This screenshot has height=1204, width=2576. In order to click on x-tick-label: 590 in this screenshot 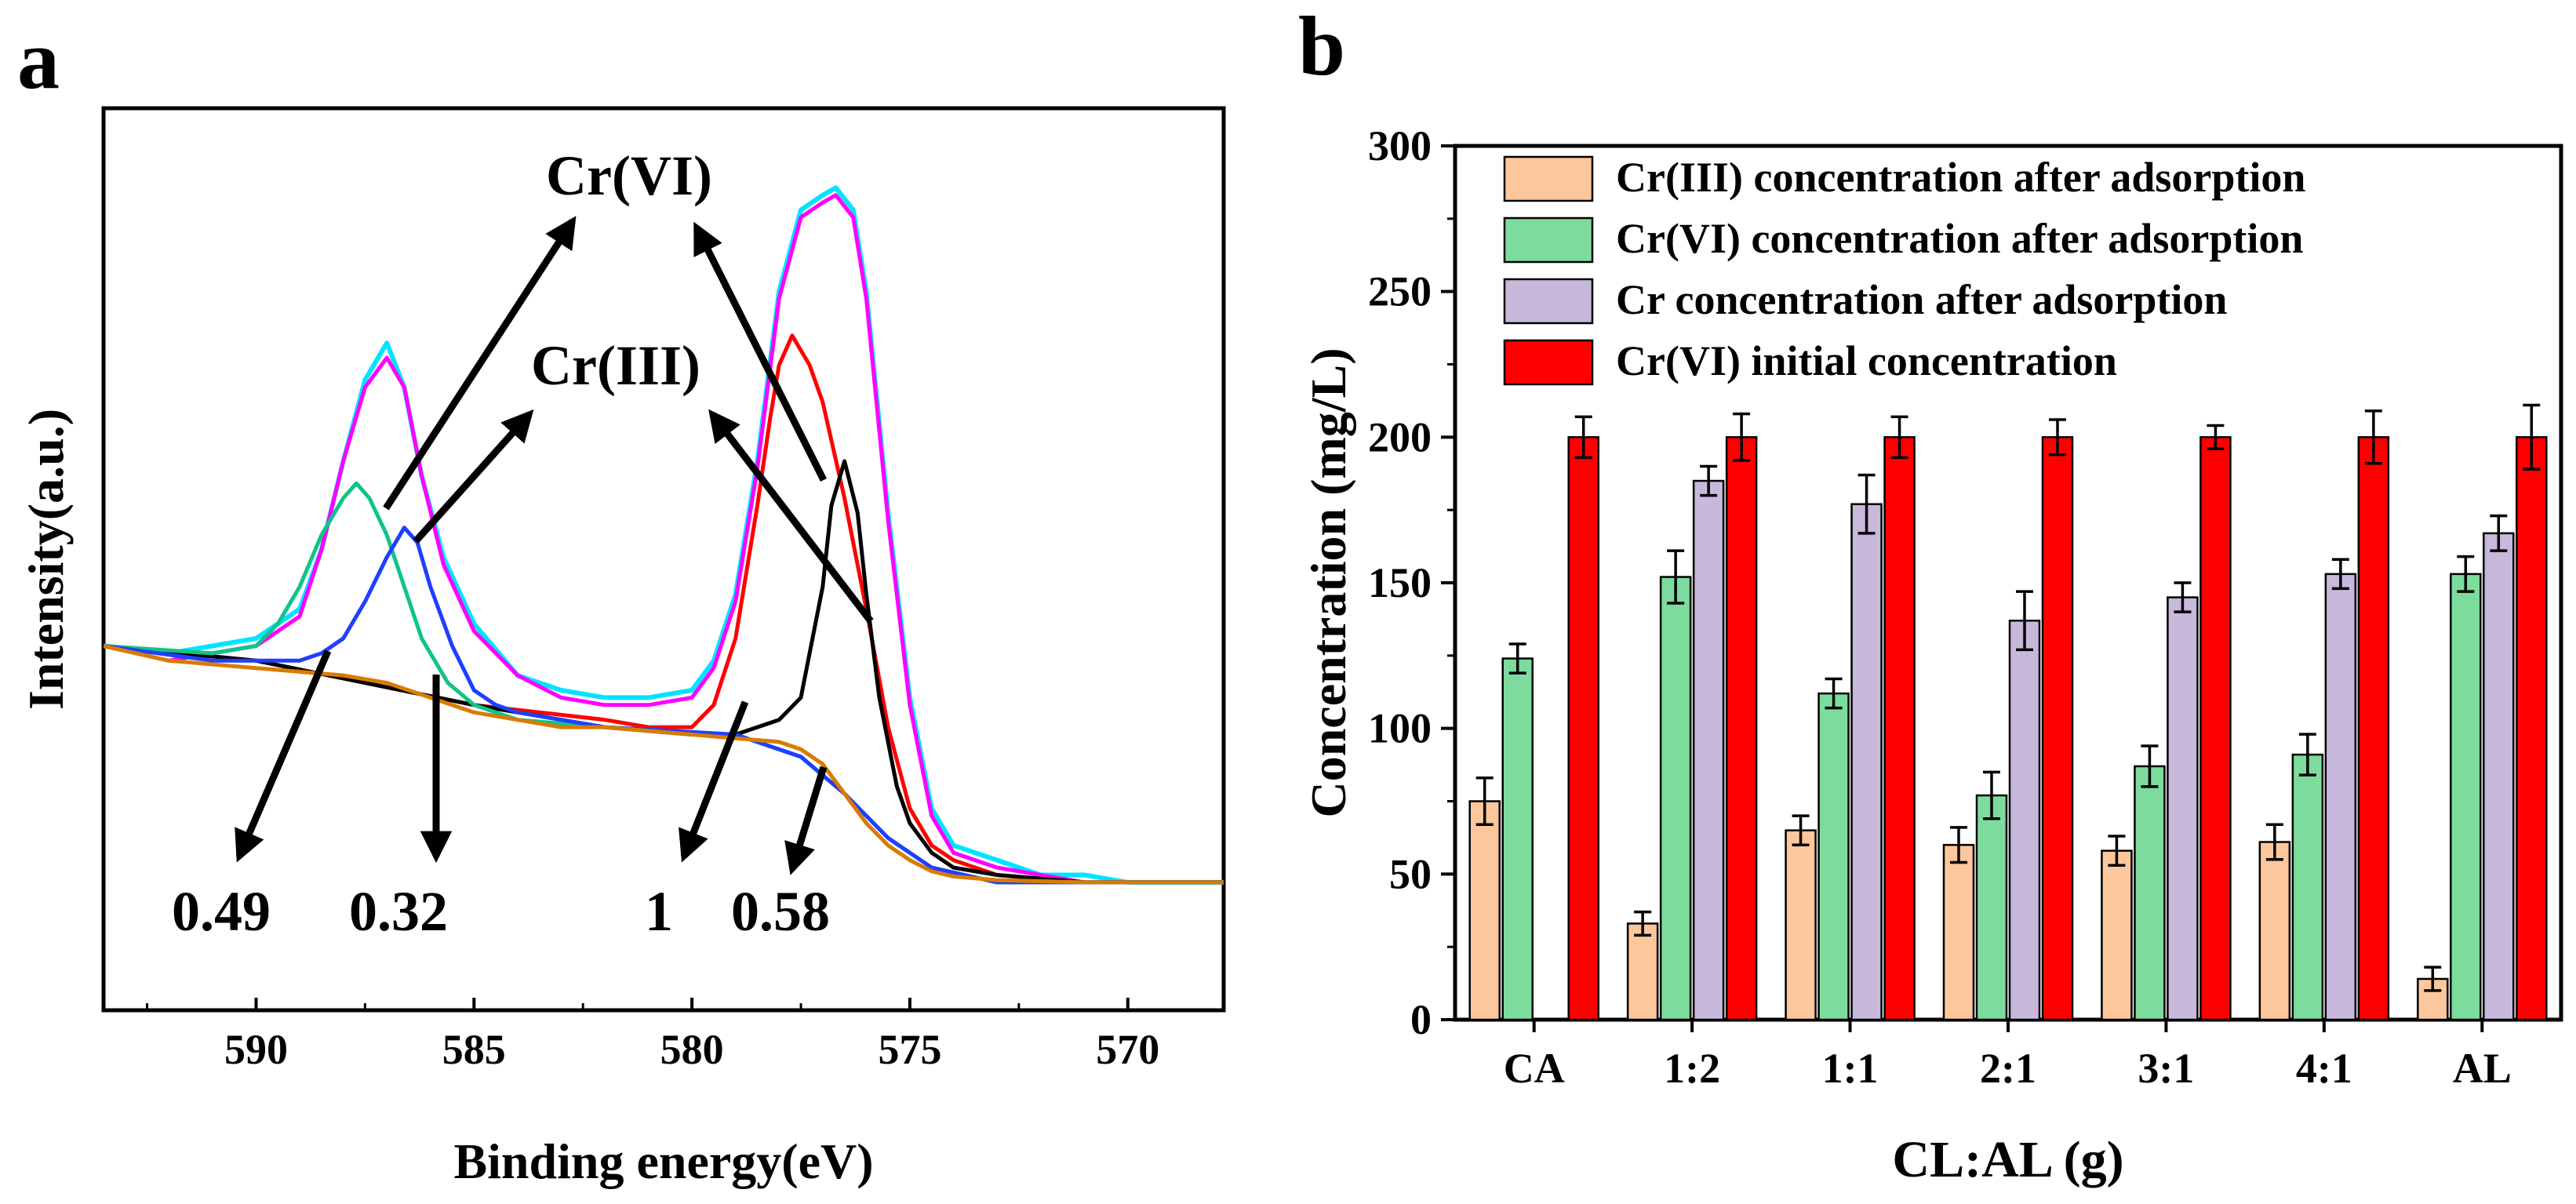, I will do `click(256, 1049)`.